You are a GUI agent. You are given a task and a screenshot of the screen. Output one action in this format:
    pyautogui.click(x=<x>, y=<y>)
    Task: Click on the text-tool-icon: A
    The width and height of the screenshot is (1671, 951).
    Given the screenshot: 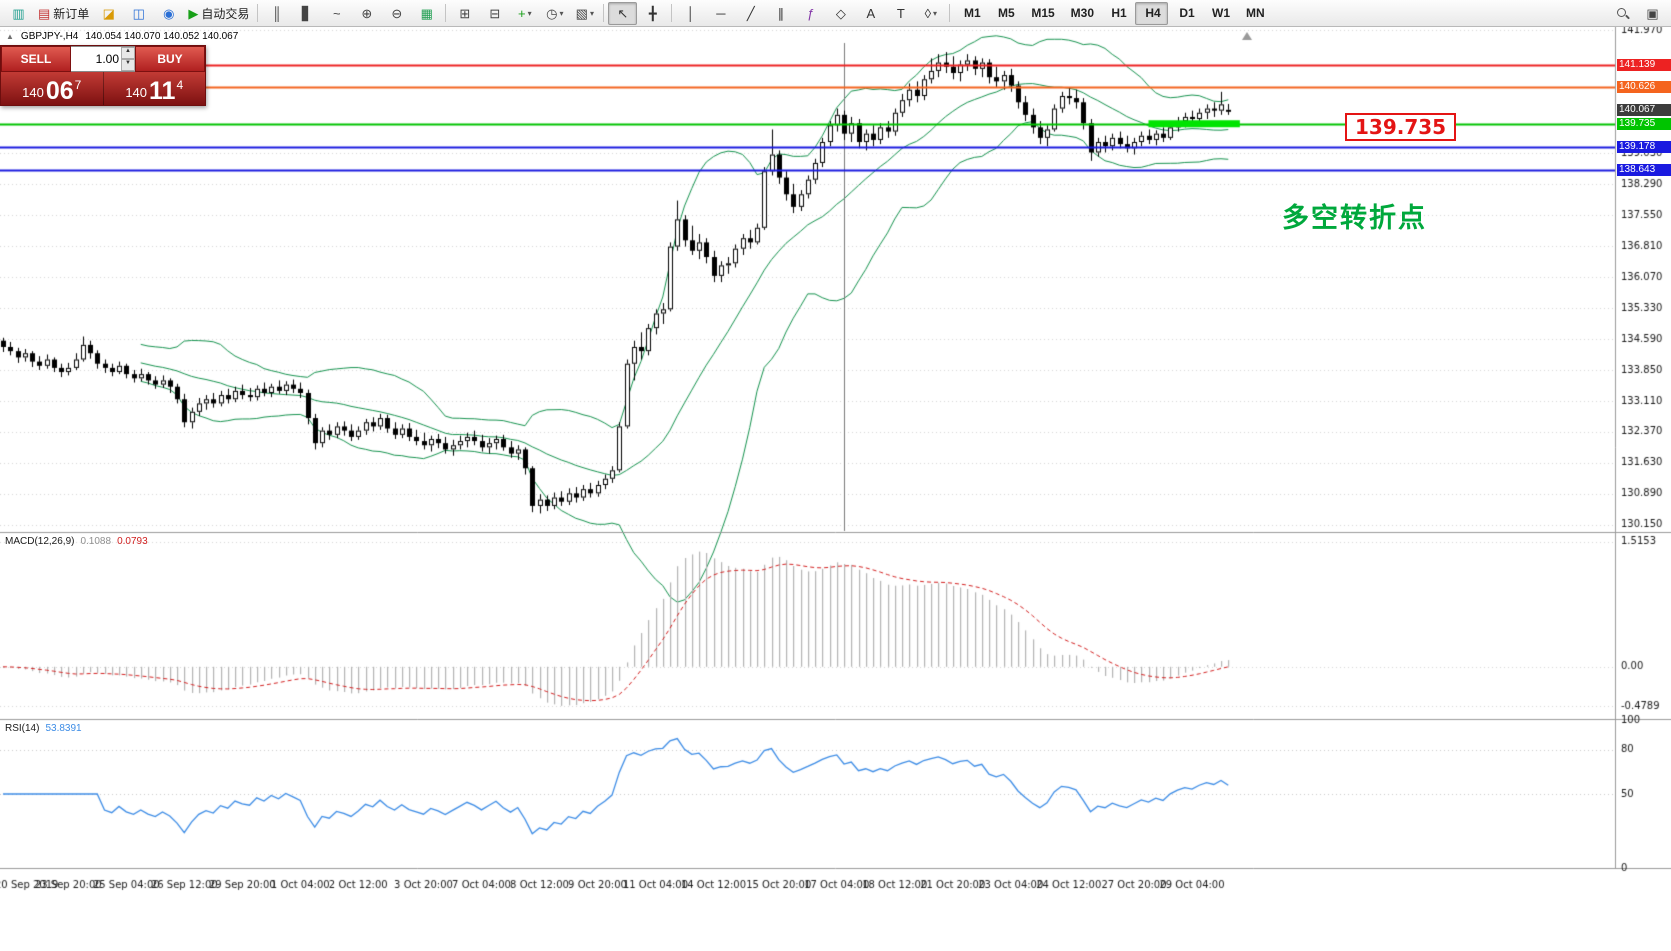 What is the action you would take?
    pyautogui.click(x=871, y=13)
    